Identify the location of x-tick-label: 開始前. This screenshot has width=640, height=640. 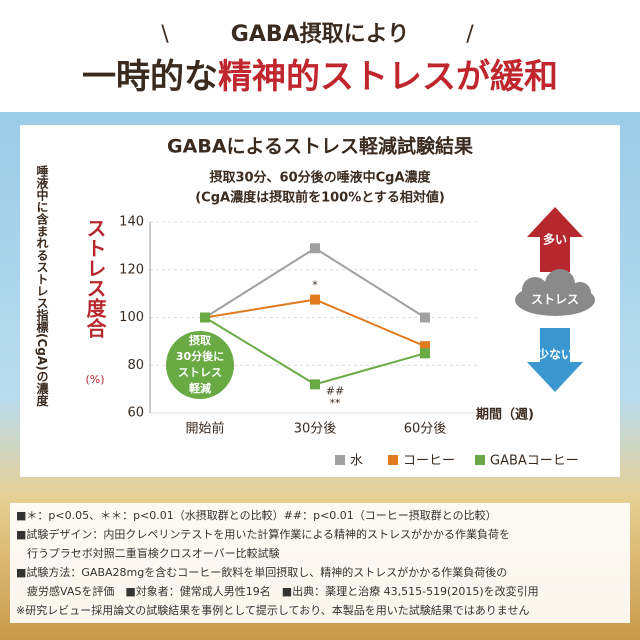
(204, 429).